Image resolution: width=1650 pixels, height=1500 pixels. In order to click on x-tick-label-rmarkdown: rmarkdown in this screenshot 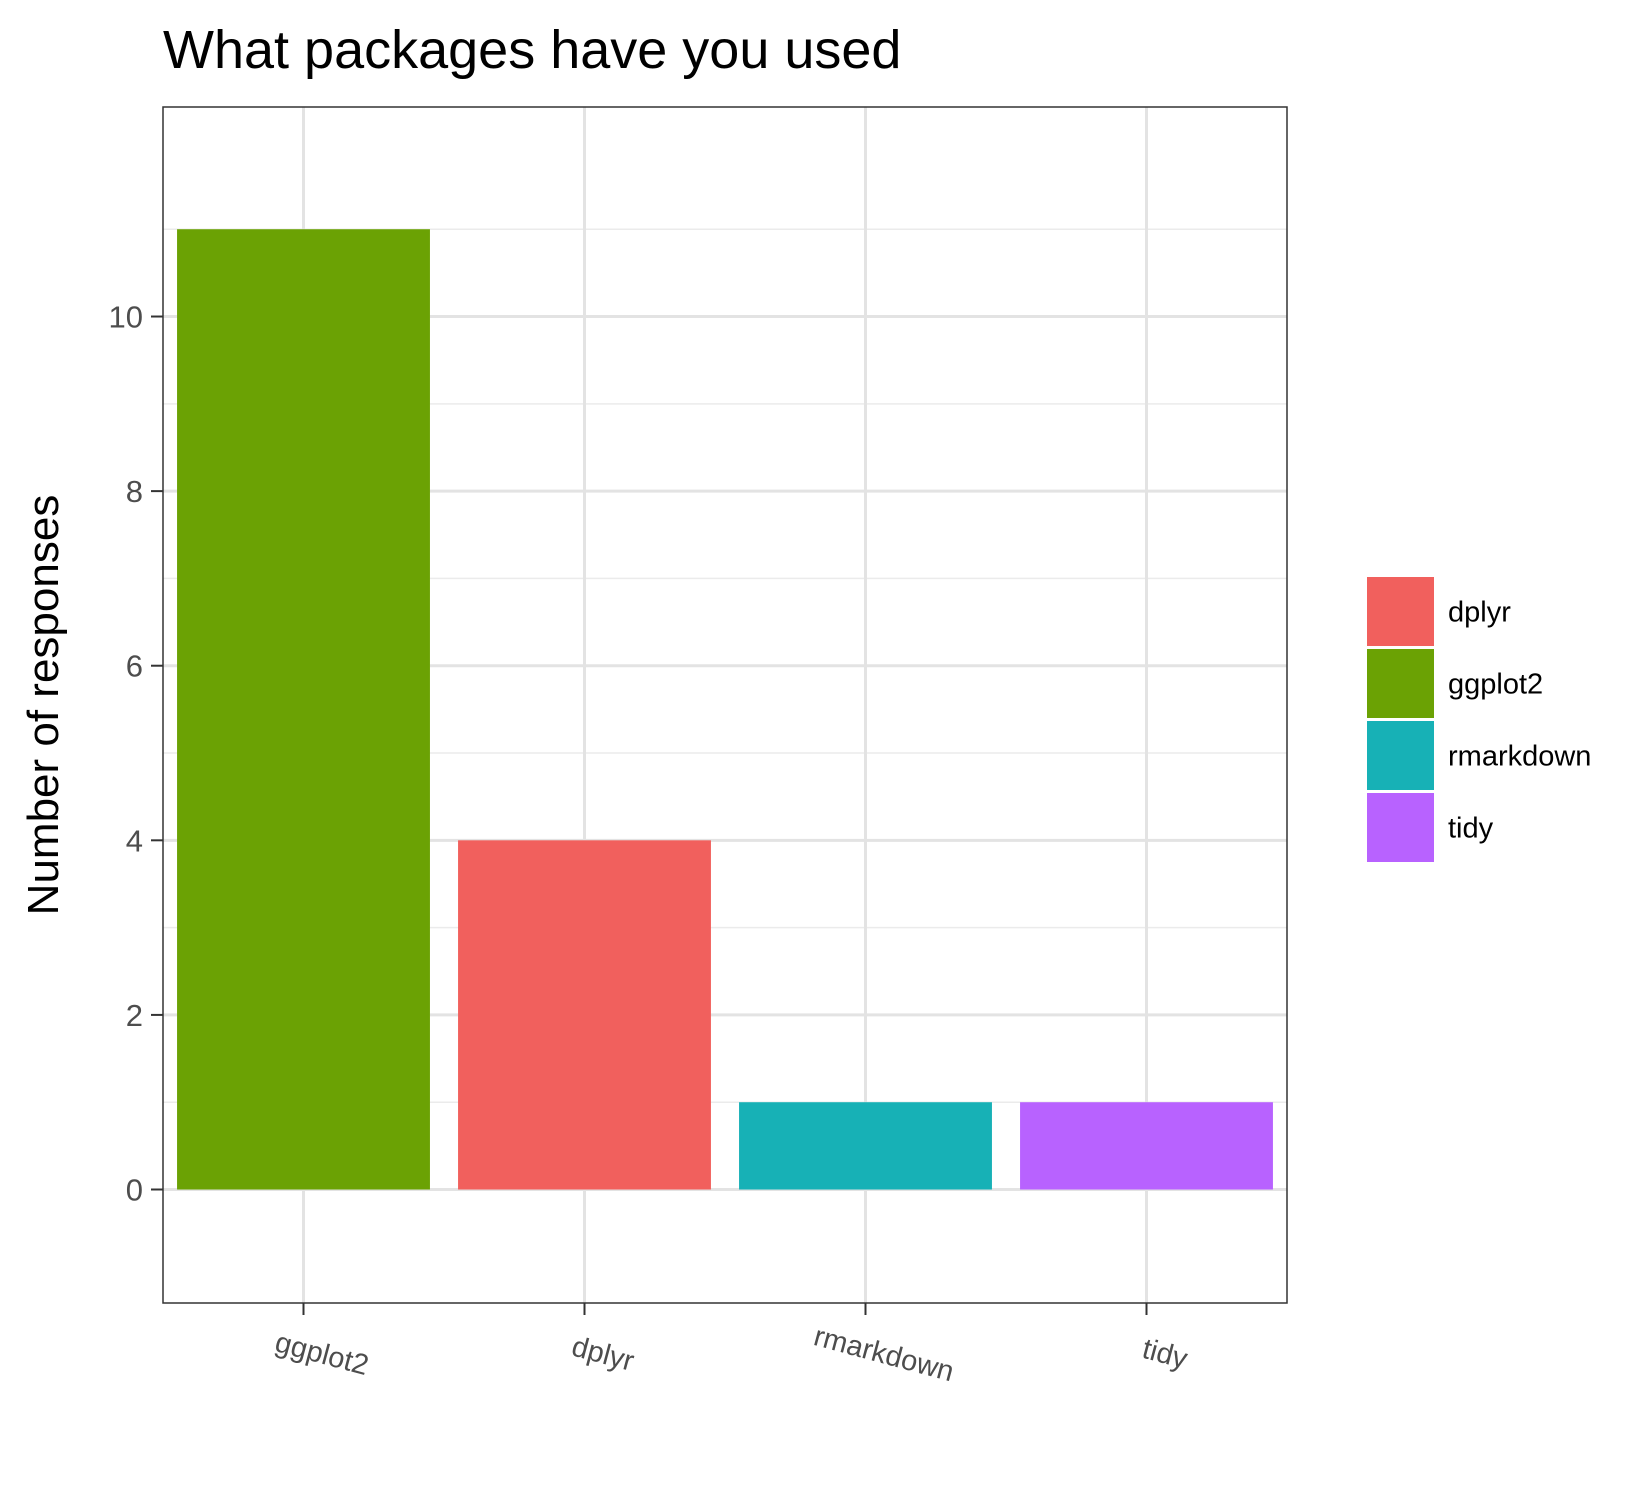, I will do `click(883, 1354)`.